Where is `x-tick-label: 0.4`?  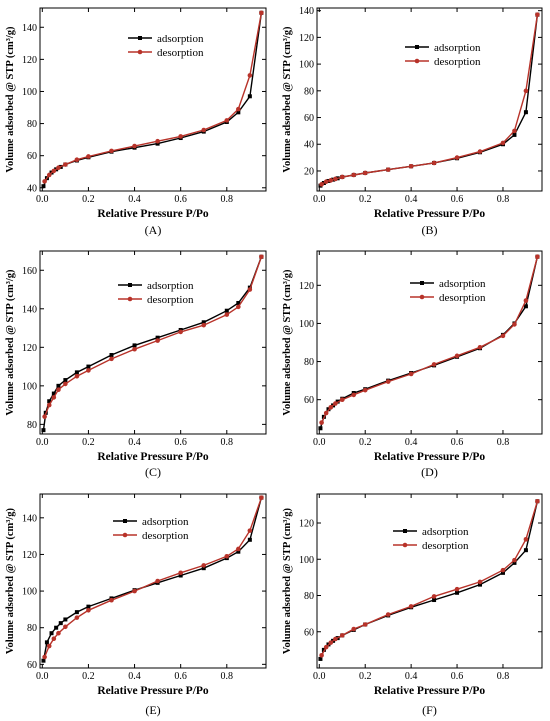
x-tick-label: 0.4 is located at coordinates (411, 199).